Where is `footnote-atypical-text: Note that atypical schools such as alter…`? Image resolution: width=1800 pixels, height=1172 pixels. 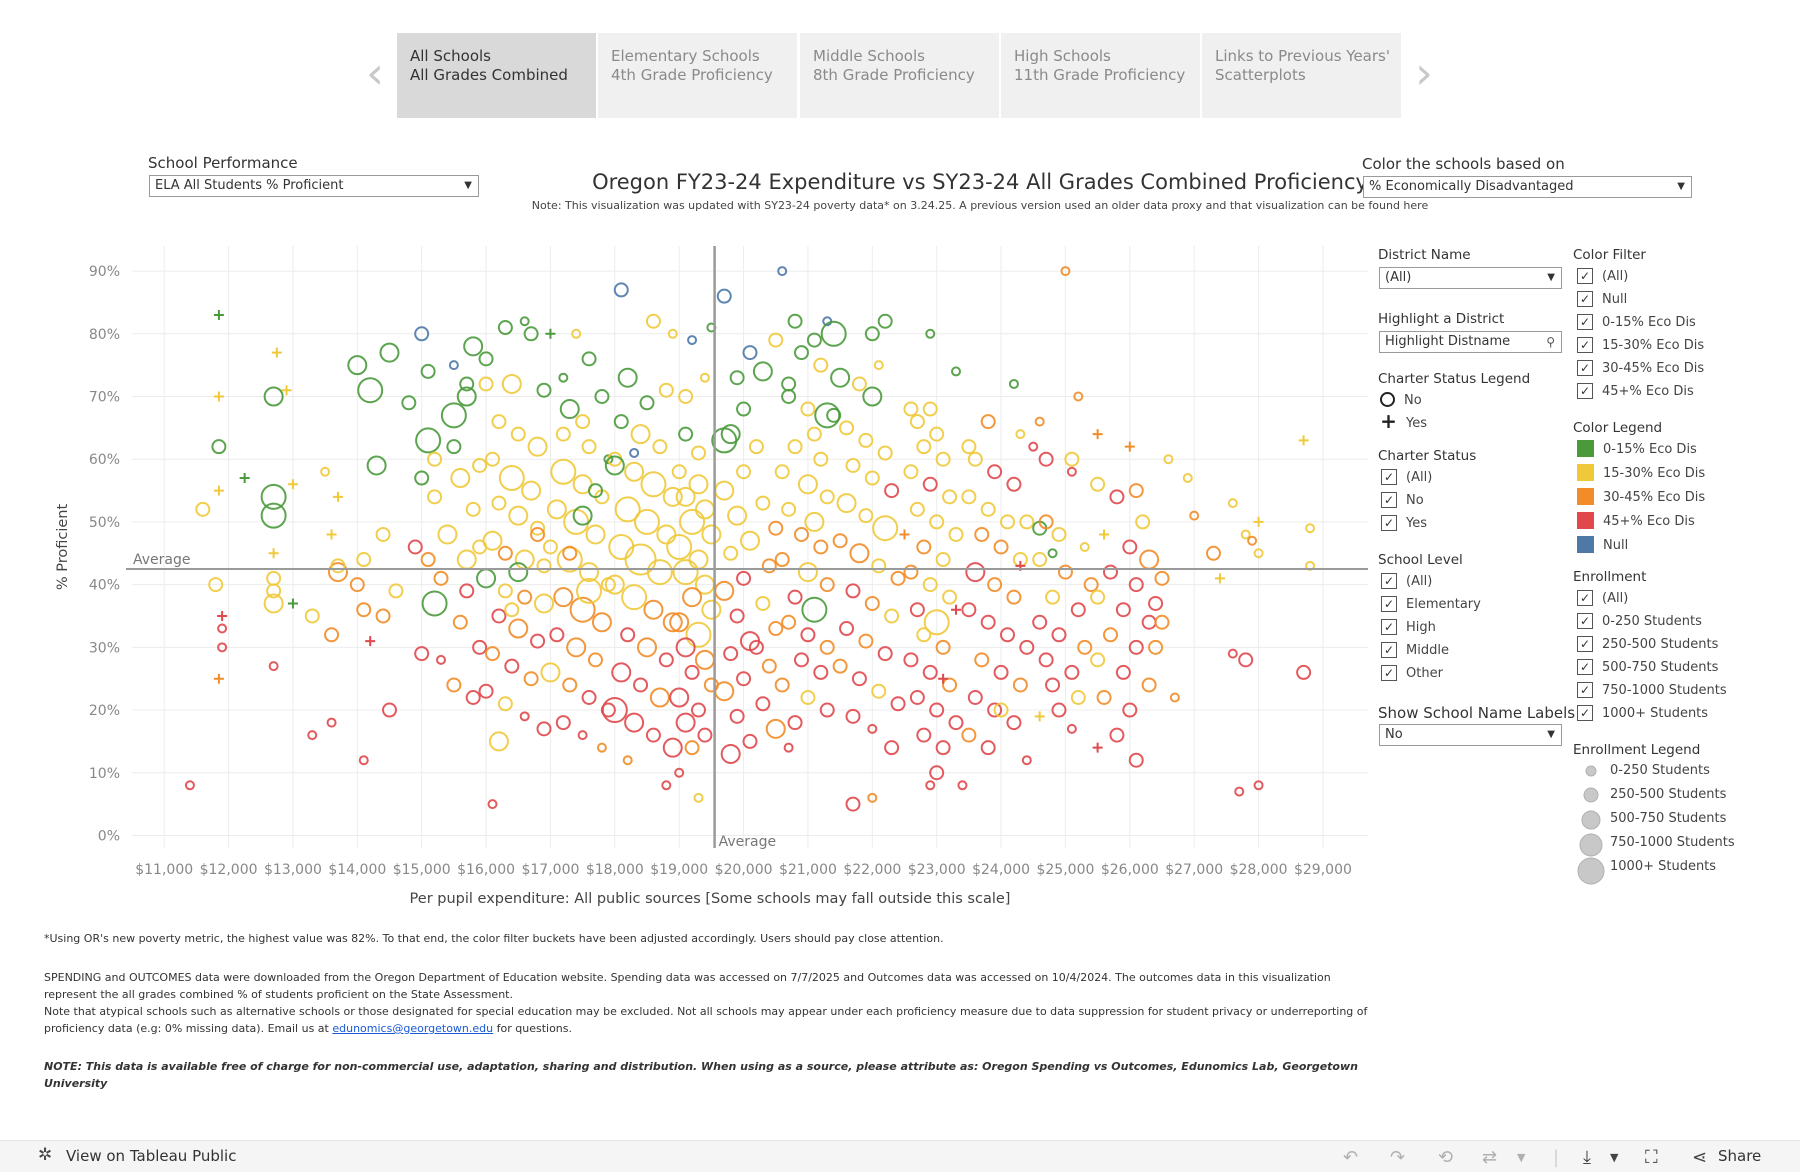
footnote-atypical-text: Note that atypical schools such as alter… is located at coordinates (706, 1020).